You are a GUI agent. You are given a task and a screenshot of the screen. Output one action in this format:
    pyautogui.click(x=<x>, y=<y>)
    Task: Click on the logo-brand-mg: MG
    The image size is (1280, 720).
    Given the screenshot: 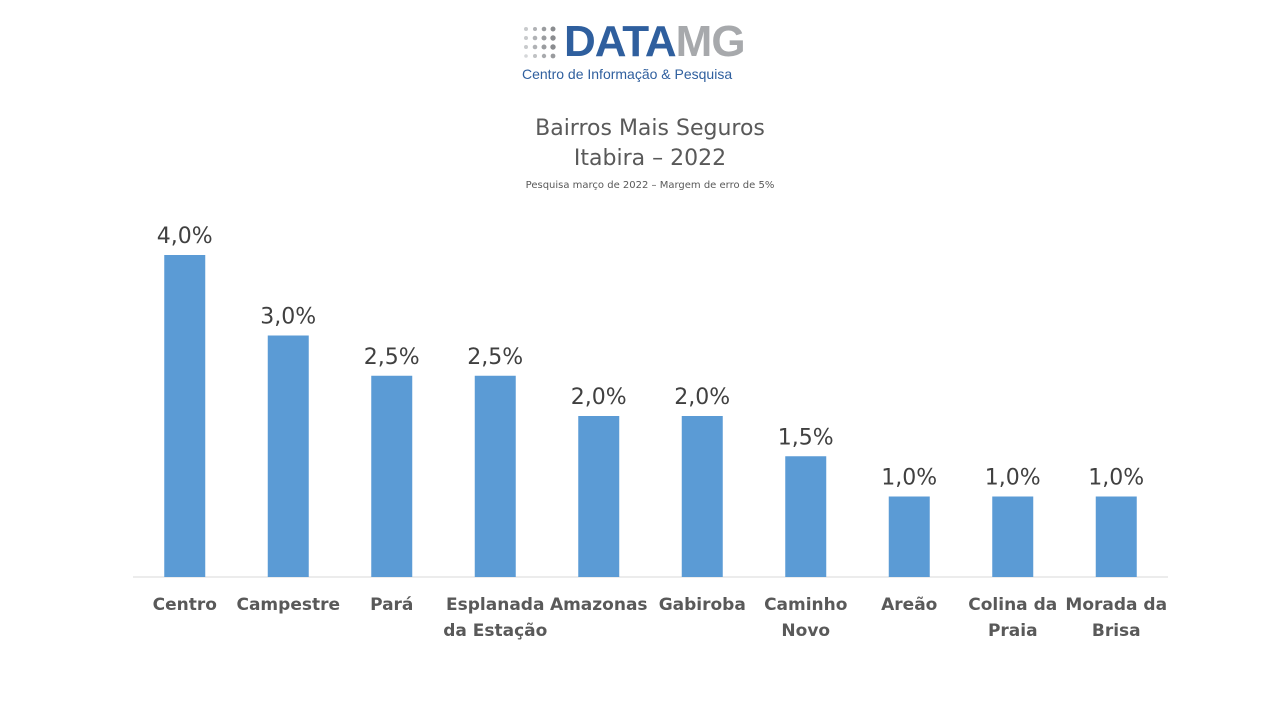 What is the action you would take?
    pyautogui.click(x=710, y=41)
    